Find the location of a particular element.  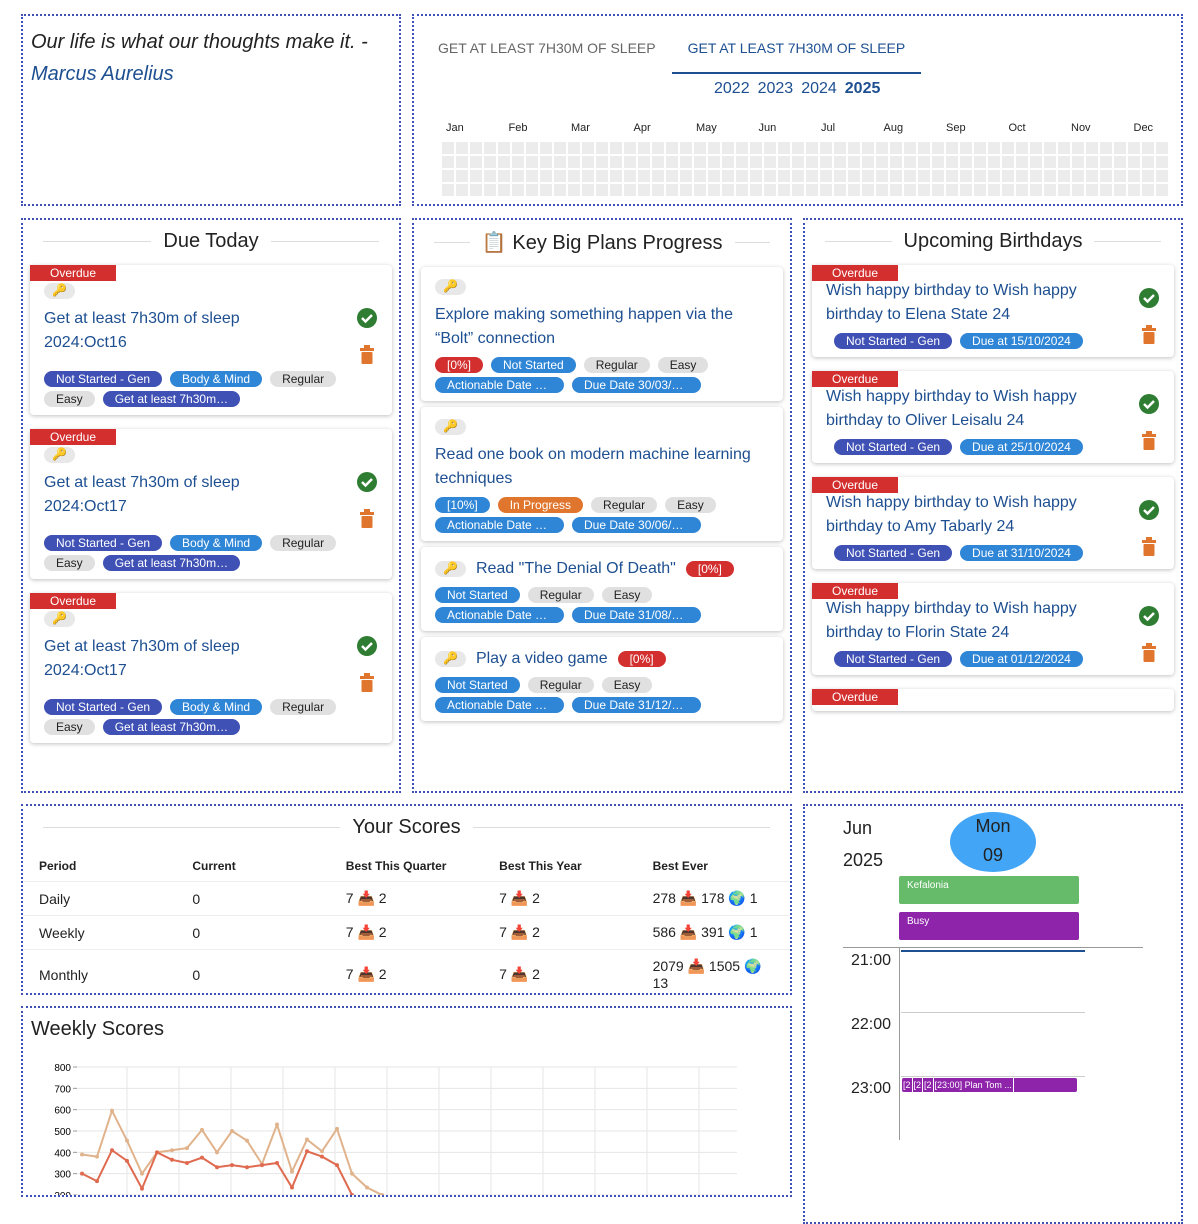

year: 2025 is located at coordinates (862, 88).